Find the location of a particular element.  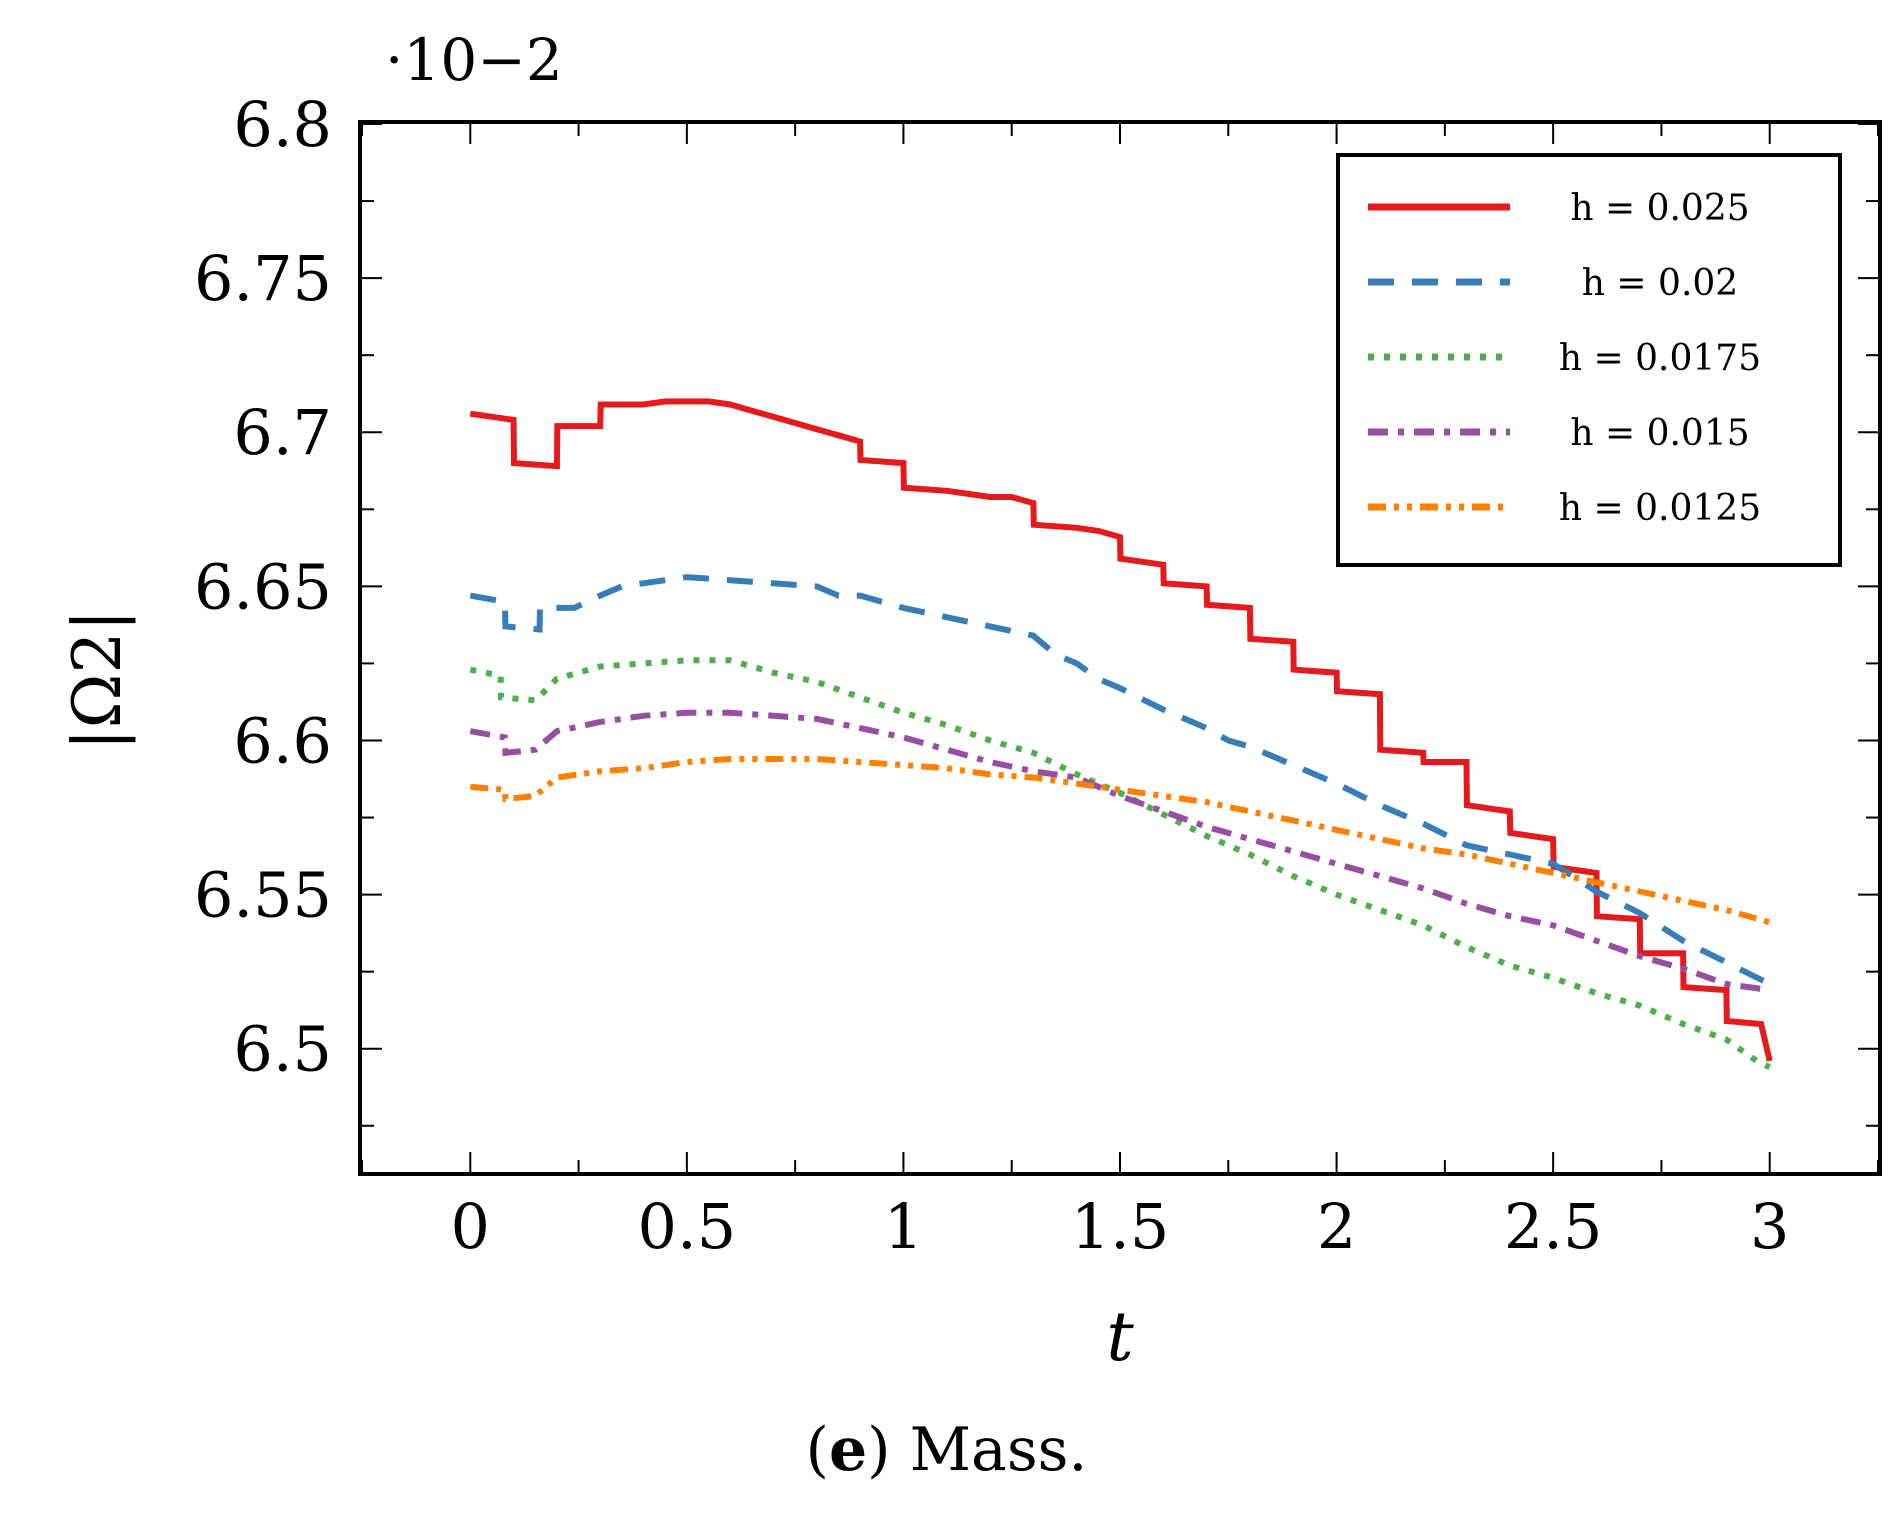

x-tick-label: 3 is located at coordinates (1769, 1226).